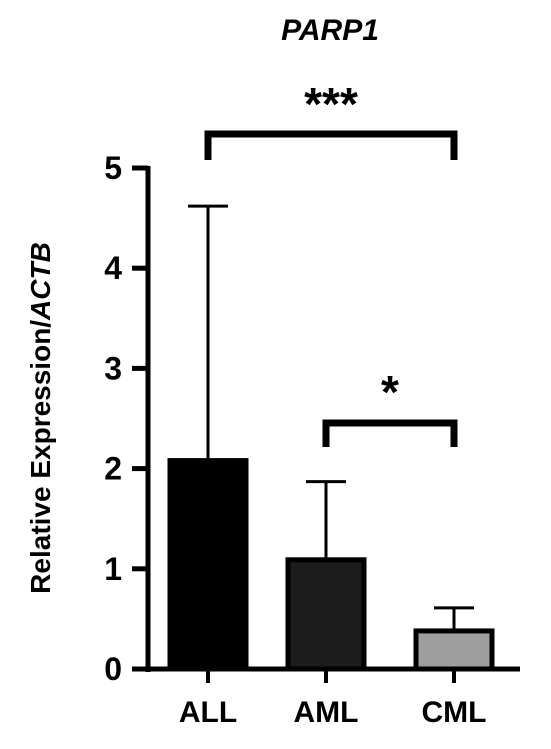 This screenshot has height=749, width=551. Describe the element at coordinates (331, 104) in the screenshot. I see `significance-label-1: ***` at that location.